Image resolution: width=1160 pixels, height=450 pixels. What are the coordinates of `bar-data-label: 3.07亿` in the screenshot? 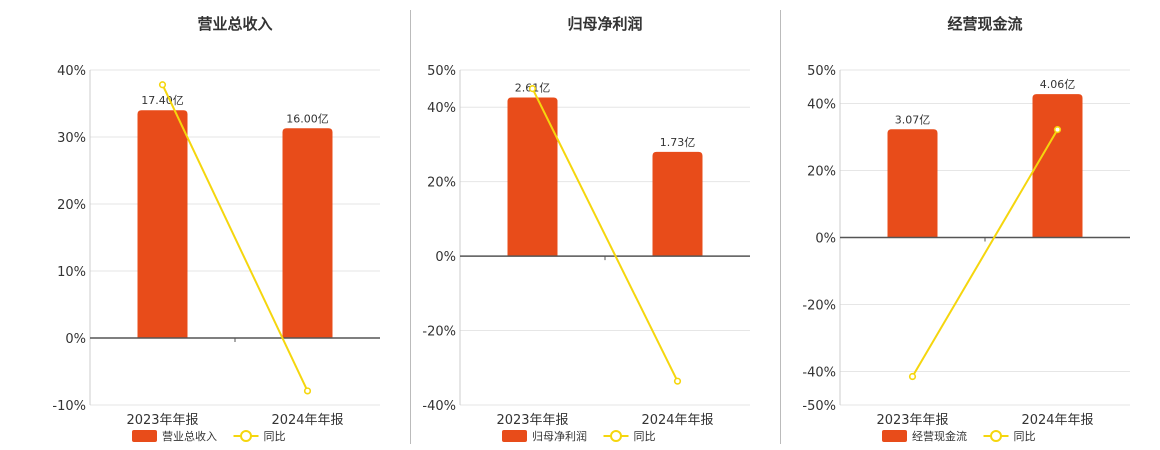 It's located at (913, 119).